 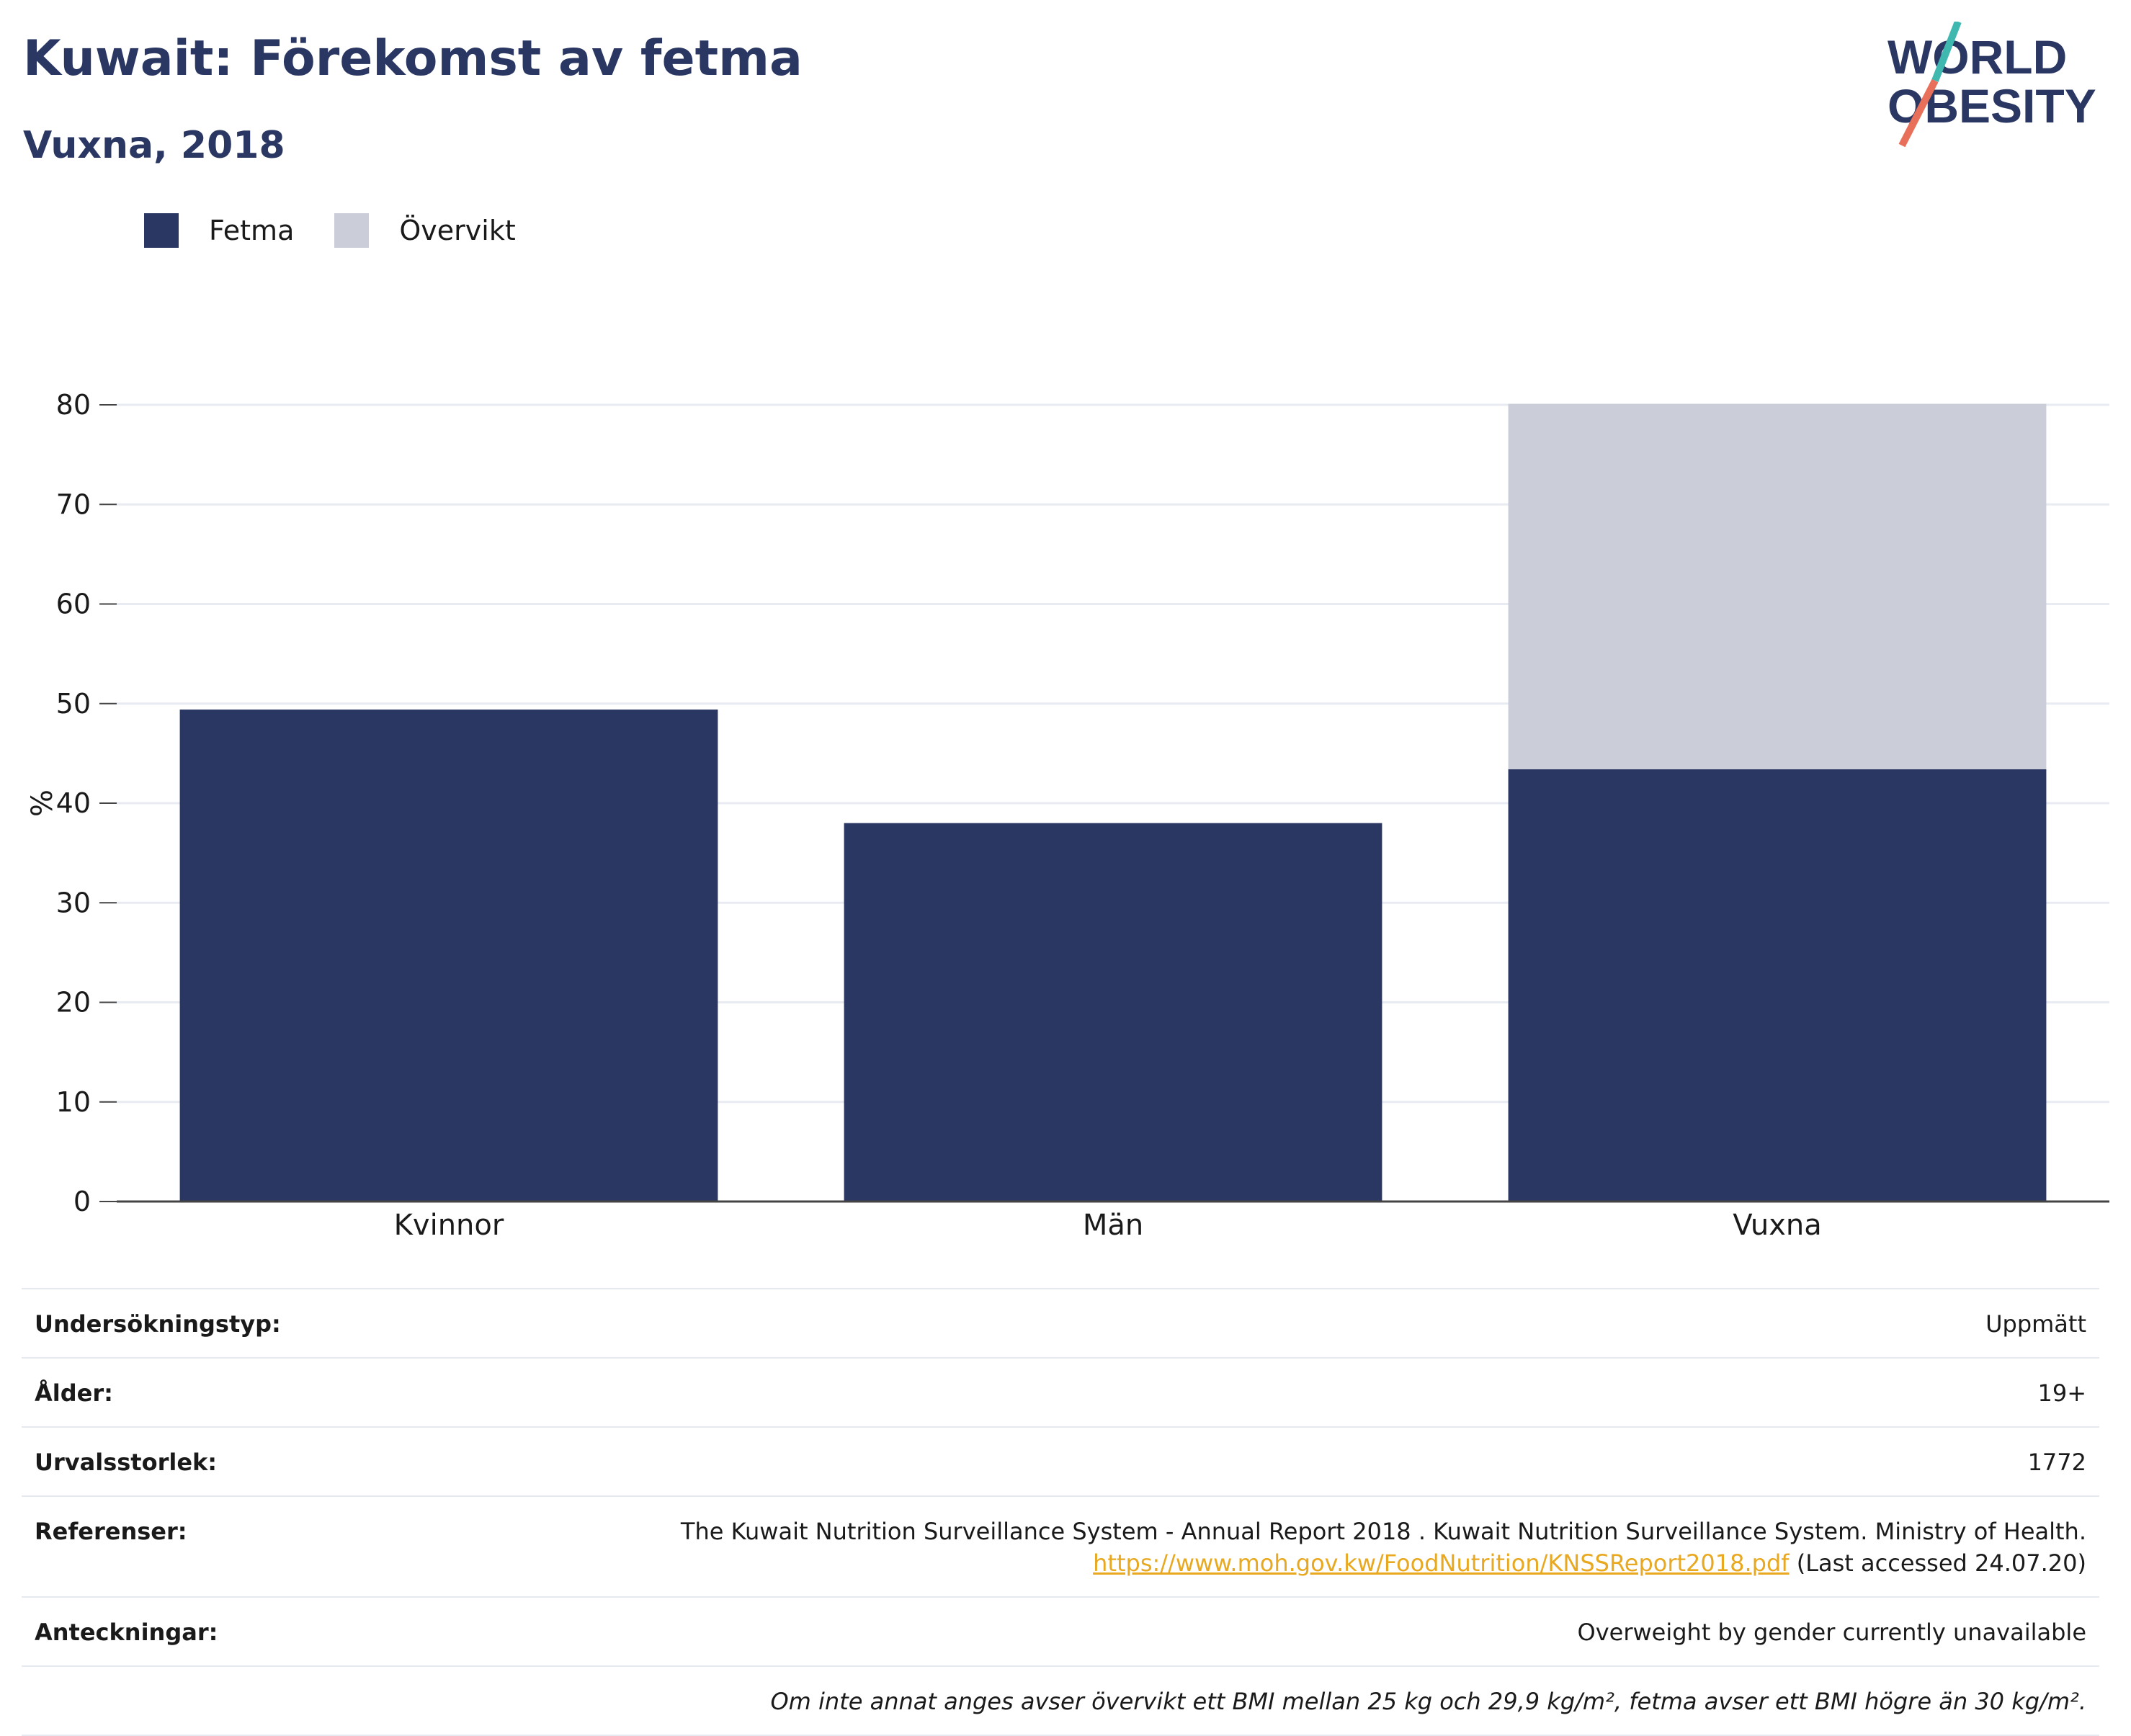 What do you see at coordinates (1991, 85) in the screenshot?
I see `world-obesity-logo: WORLD OBESITY` at bounding box center [1991, 85].